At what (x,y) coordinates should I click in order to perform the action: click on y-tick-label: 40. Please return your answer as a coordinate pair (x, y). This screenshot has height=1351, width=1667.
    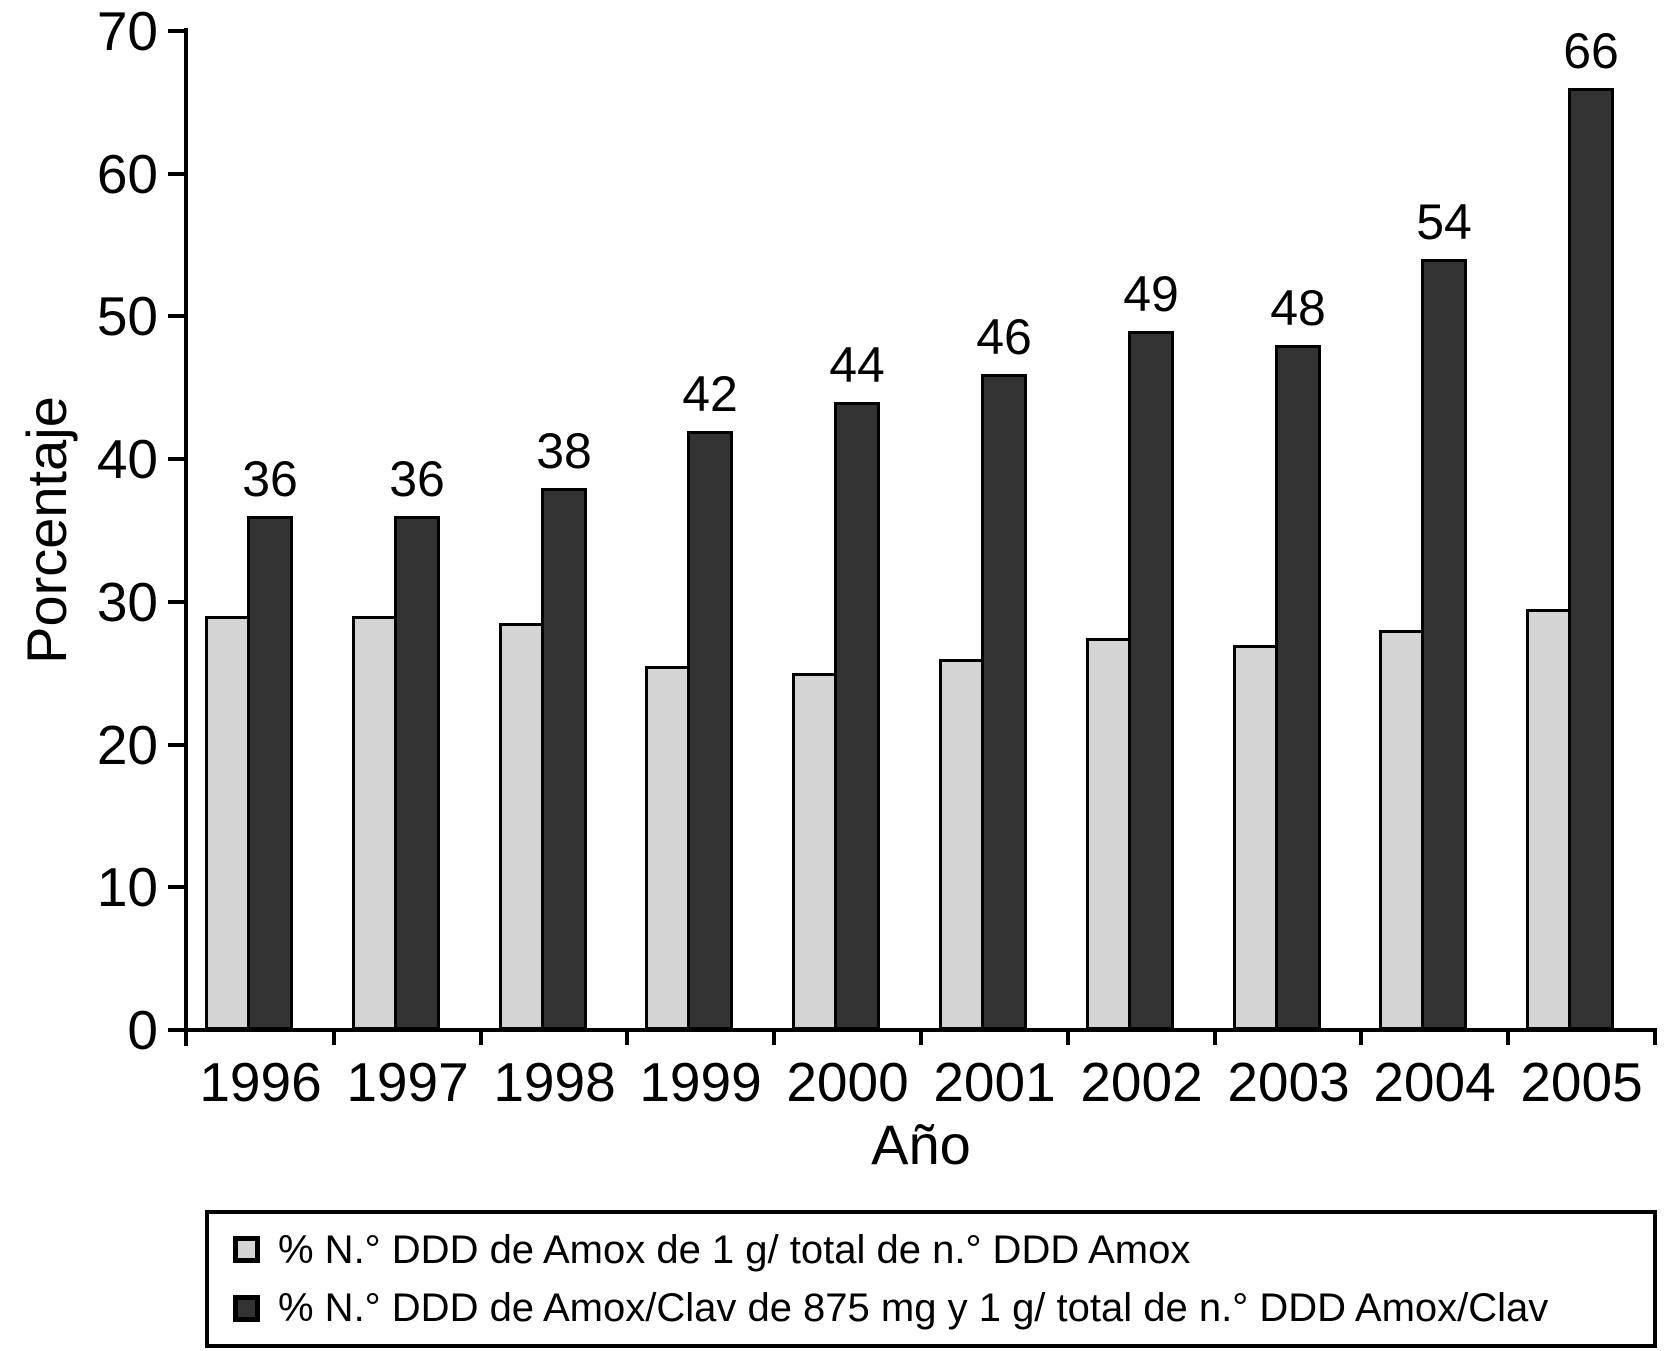
    Looking at the image, I should click on (127, 459).